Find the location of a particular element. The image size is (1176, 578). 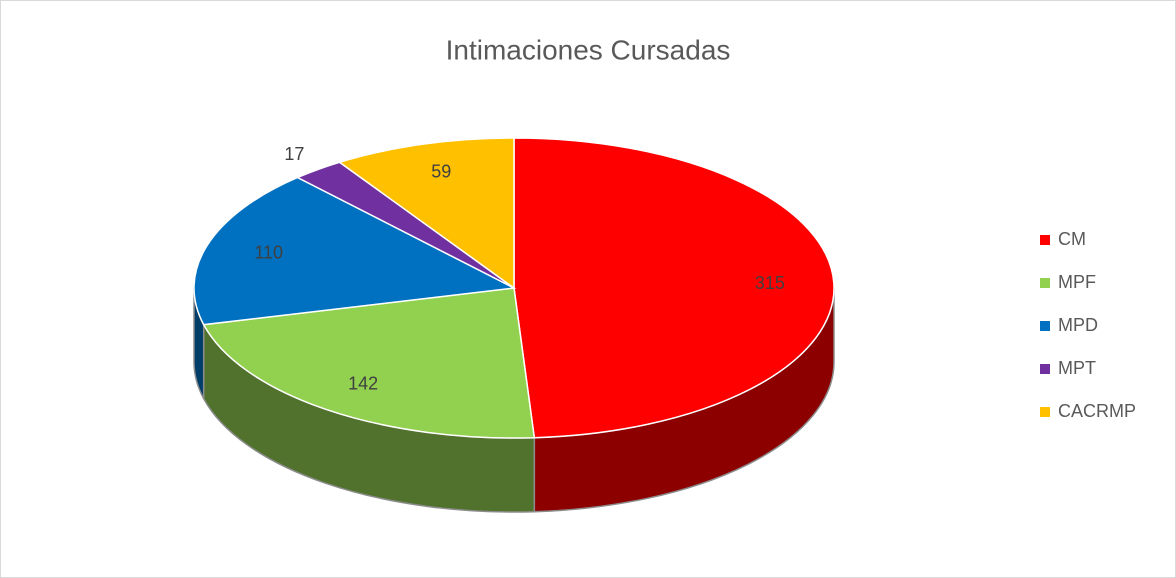

data-label: 142 is located at coordinates (363, 384).